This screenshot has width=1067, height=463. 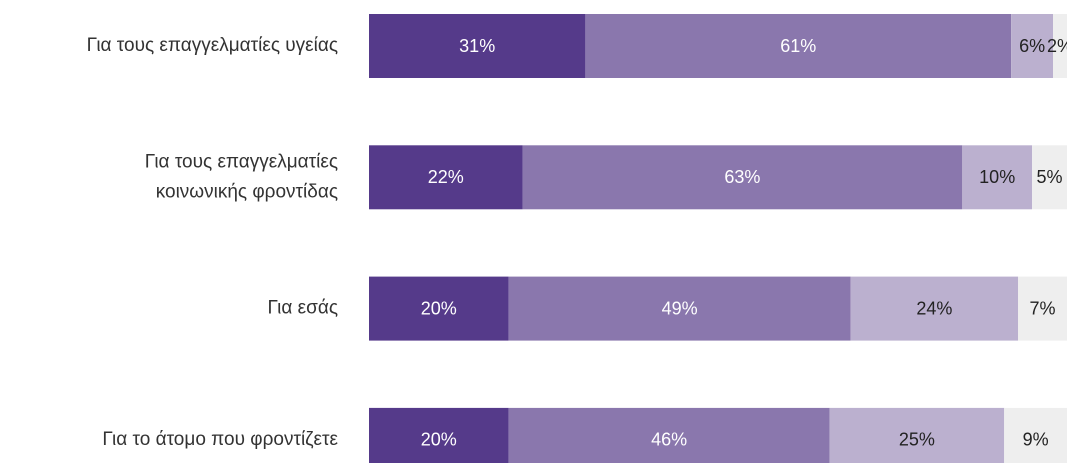 I want to click on value-label: 5%, so click(x=1050, y=177).